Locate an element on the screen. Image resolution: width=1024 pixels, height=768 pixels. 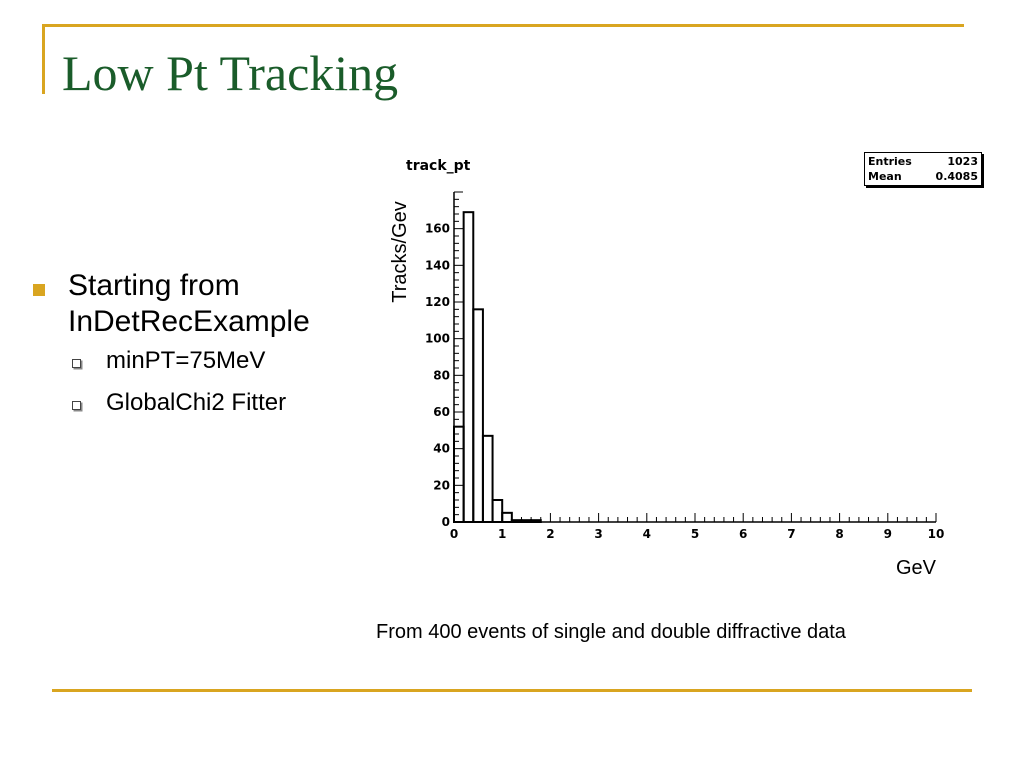
y-tick-label: 0 is located at coordinates (446, 522).